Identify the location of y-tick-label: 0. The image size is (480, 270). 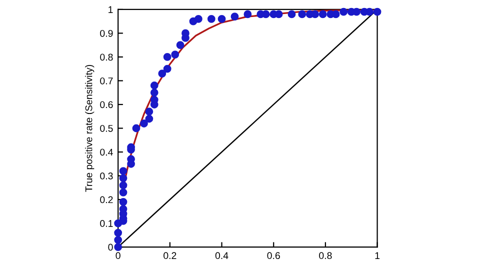
(110, 247).